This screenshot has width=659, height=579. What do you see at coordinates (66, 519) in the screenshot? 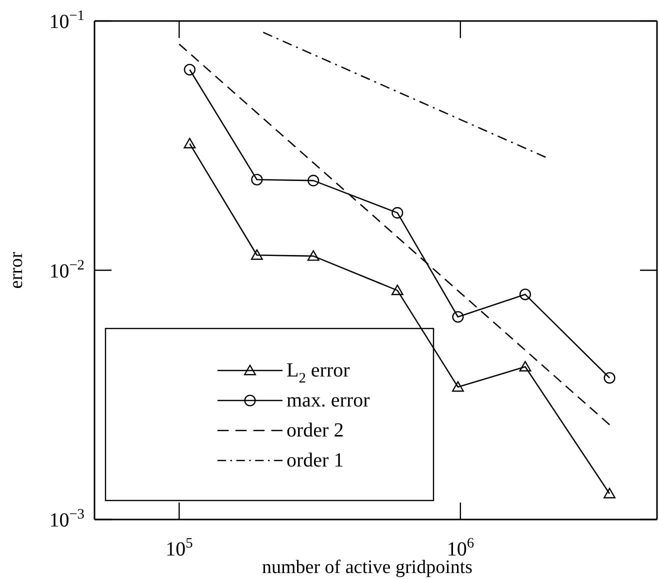
I see `y-tick-label: 10$^{−3}$` at bounding box center [66, 519].